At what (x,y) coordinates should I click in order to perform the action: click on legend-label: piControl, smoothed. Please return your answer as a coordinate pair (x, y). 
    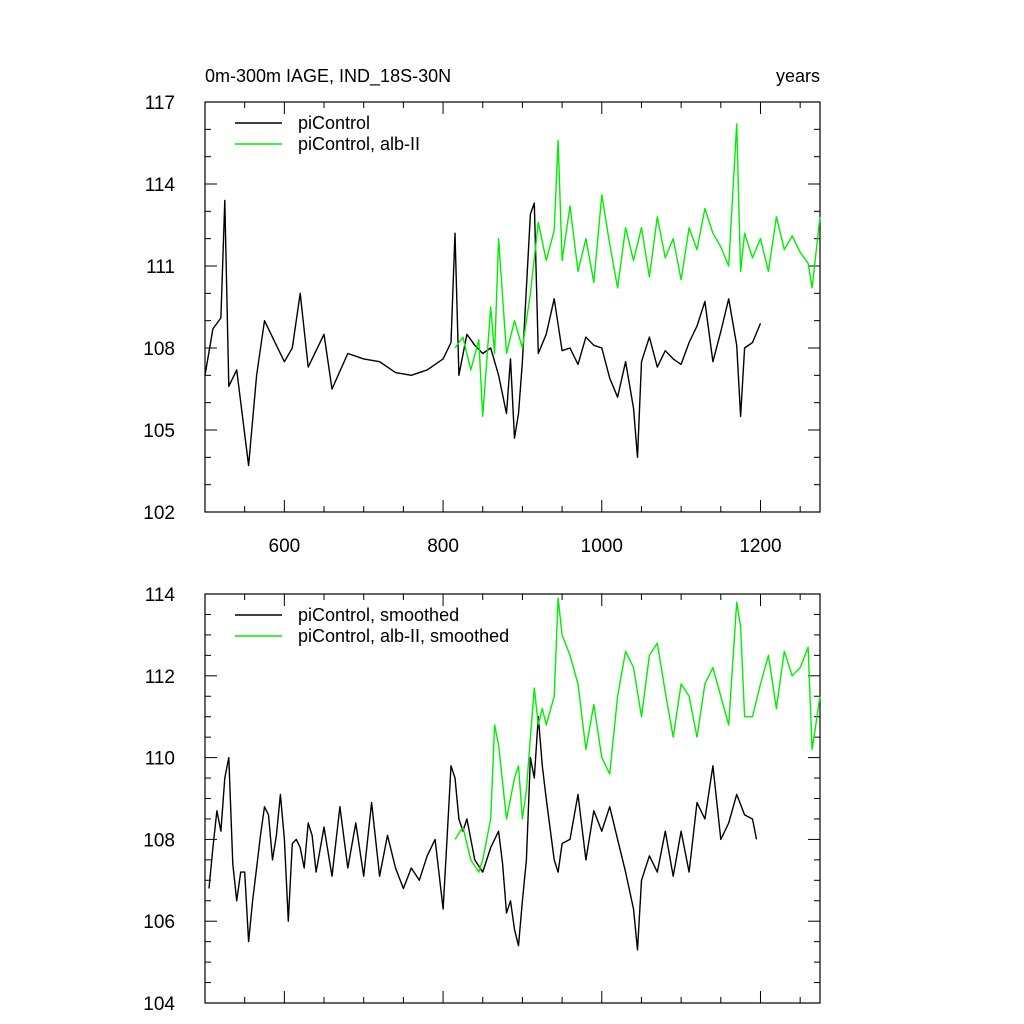
    Looking at the image, I should click on (378, 615).